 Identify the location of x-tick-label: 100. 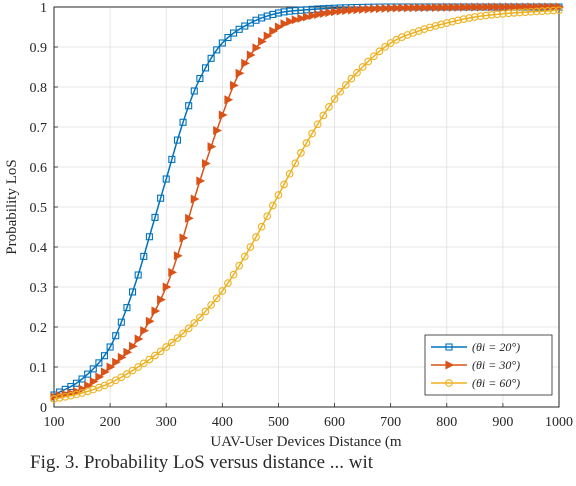
(54, 422).